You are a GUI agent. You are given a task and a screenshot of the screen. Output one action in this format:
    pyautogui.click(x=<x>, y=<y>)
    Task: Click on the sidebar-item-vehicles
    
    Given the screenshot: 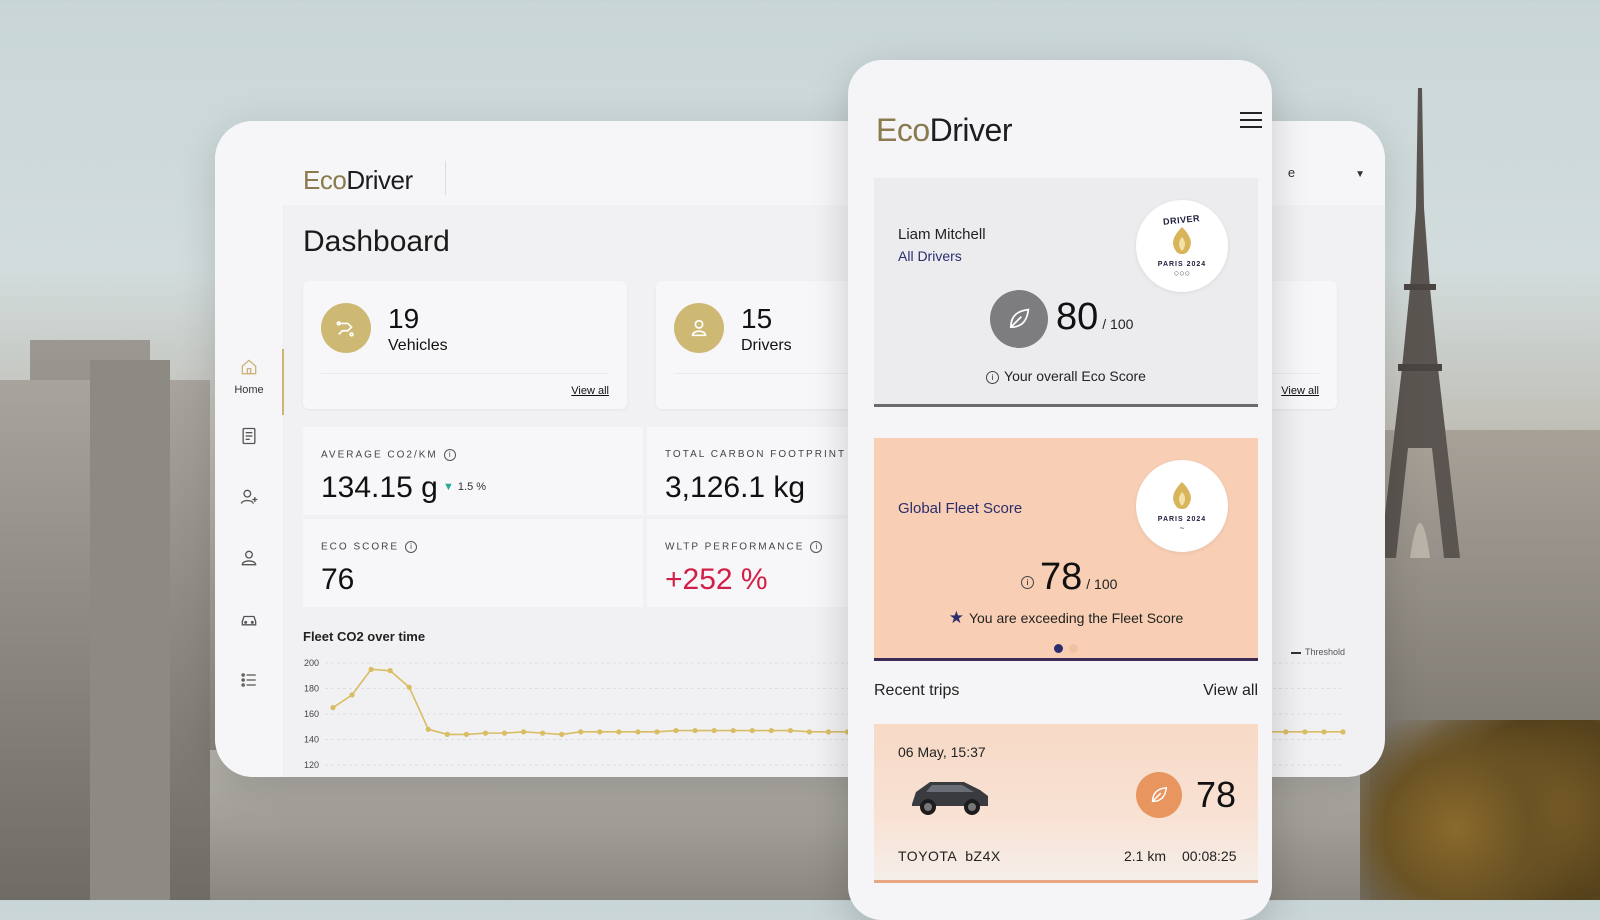 What is the action you would take?
    pyautogui.click(x=249, y=621)
    